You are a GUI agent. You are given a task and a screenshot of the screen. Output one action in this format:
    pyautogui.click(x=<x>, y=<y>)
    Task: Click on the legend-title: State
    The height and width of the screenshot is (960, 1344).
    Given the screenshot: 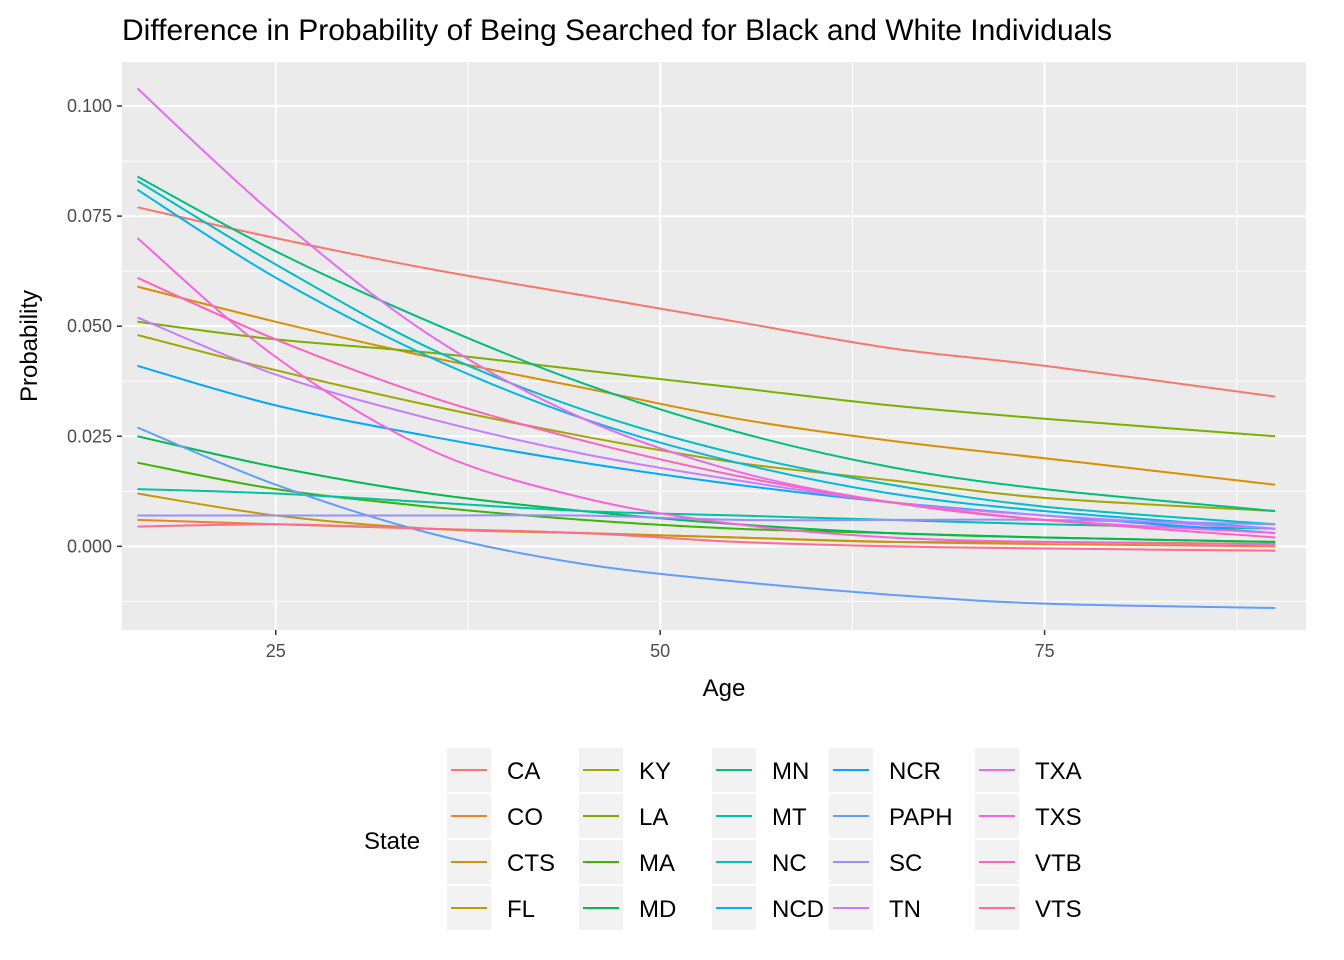 What is the action you would take?
    pyautogui.click(x=392, y=841)
    